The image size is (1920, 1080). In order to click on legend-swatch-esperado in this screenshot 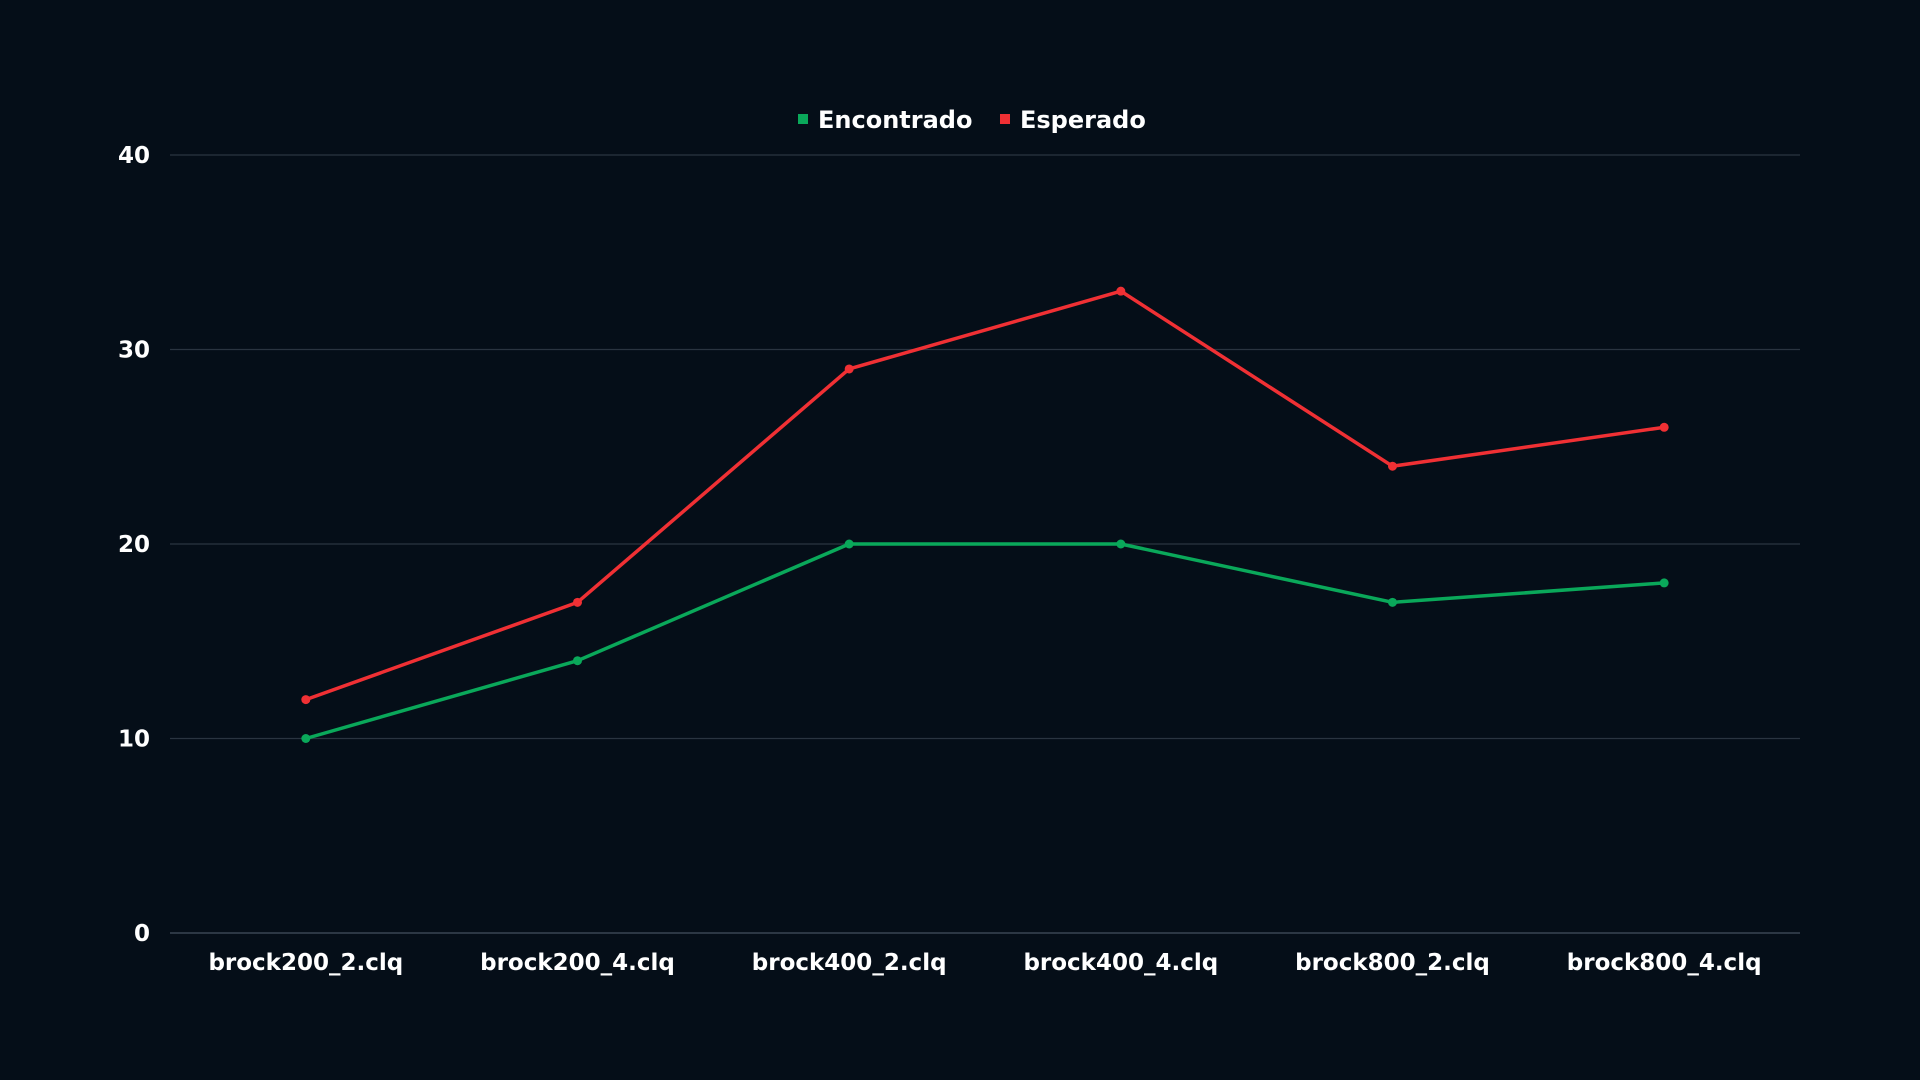, I will do `click(1005, 119)`.